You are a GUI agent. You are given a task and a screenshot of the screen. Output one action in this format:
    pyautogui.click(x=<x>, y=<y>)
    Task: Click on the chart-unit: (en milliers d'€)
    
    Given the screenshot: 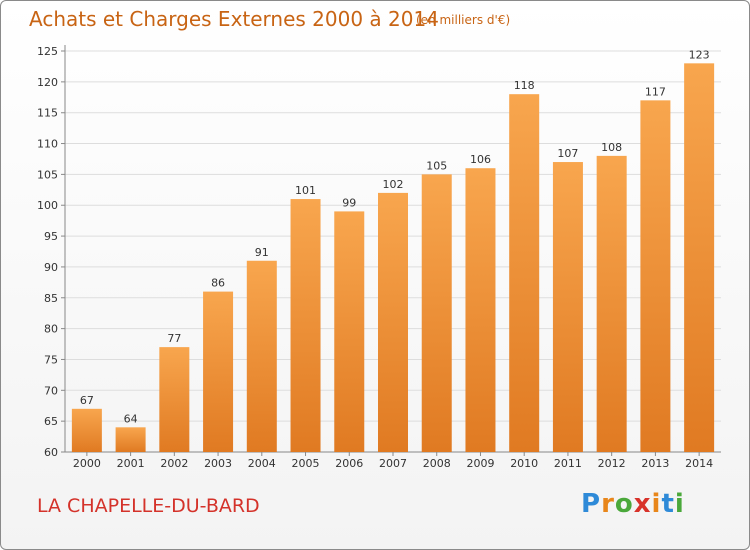 What is the action you would take?
    pyautogui.click(x=463, y=20)
    